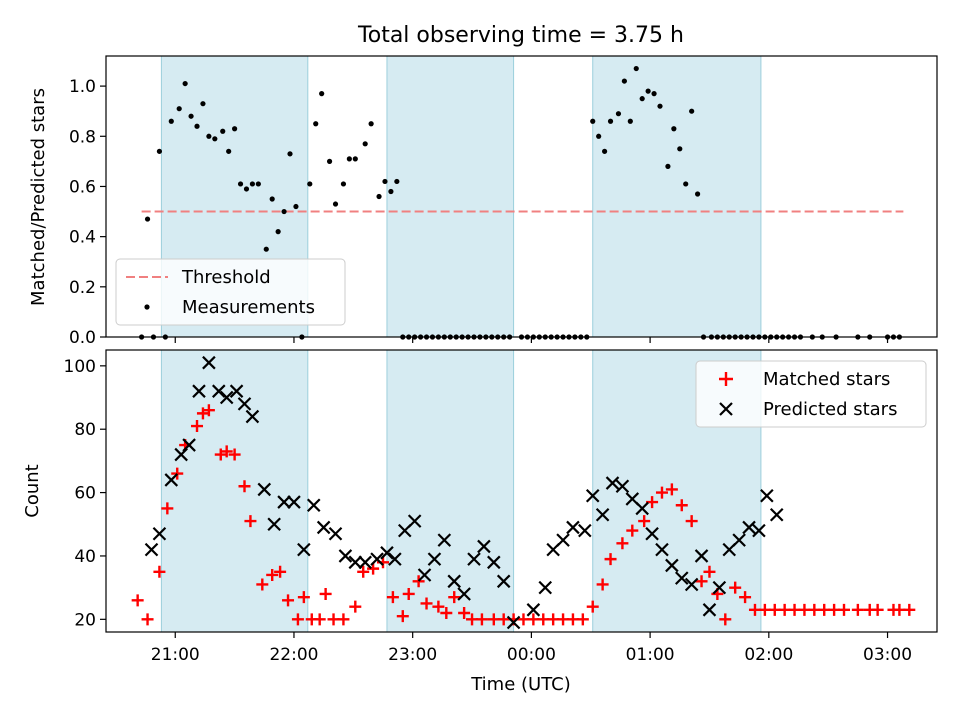 This screenshot has width=960, height=720. What do you see at coordinates (82, 338) in the screenshot?
I see `top-y-tick-label: 0.0` at bounding box center [82, 338].